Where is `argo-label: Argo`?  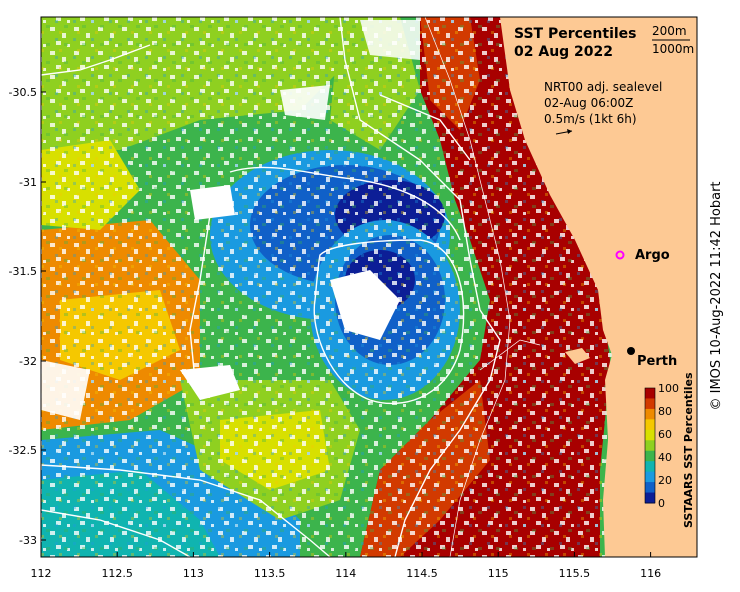 argo-label: Argo is located at coordinates (652, 255).